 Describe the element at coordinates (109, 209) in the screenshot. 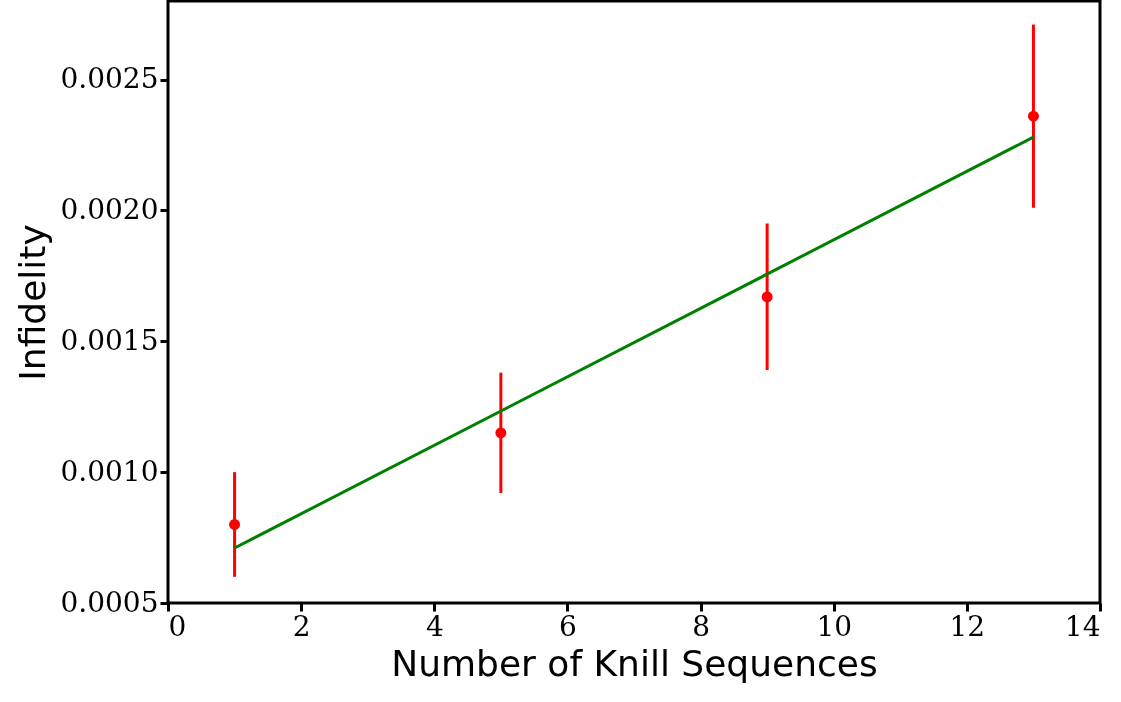

I see `y-tick-label: 0.0020` at that location.